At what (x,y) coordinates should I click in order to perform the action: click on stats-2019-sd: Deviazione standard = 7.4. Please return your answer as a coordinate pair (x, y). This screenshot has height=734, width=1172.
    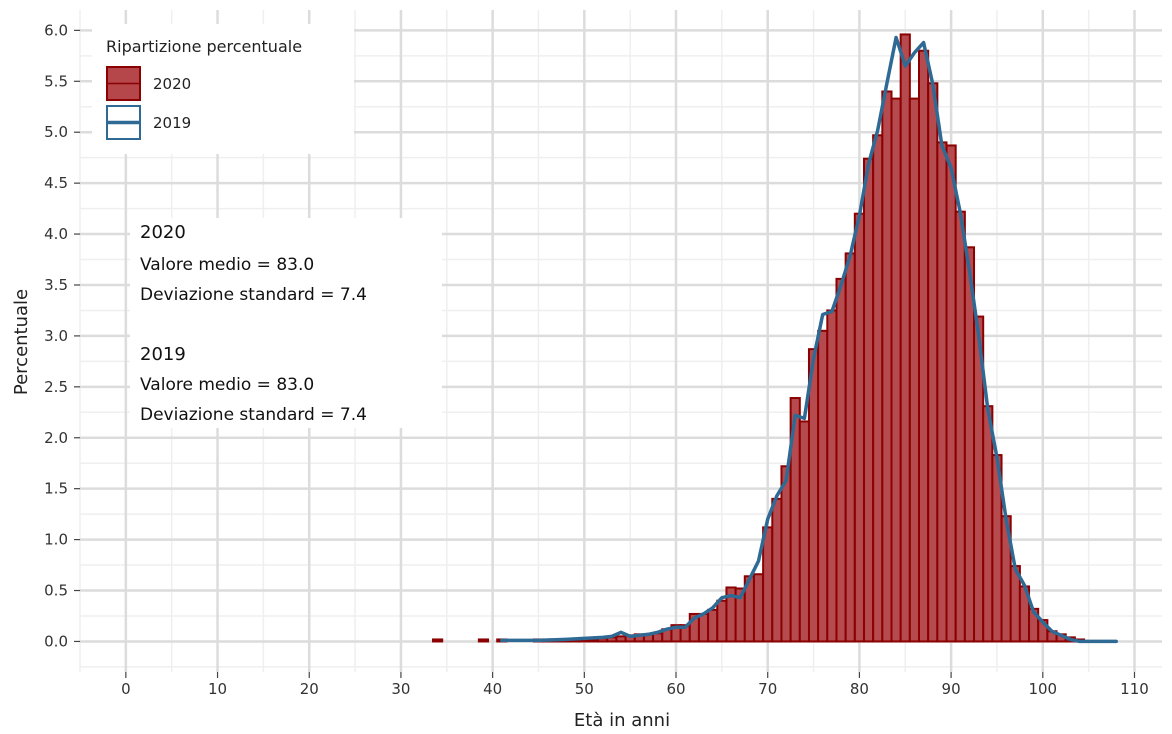
    Looking at the image, I should click on (253, 415).